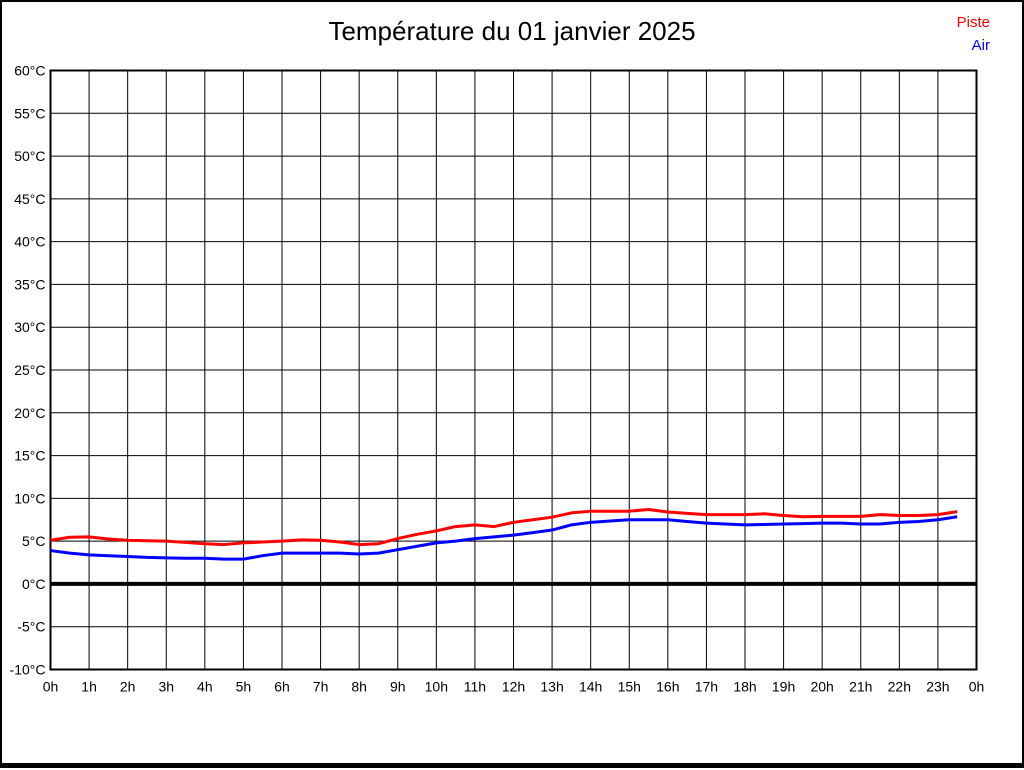 The width and height of the screenshot is (1024, 770). Describe the element at coordinates (398, 687) in the screenshot. I see `x-axis-tick-label: 9h` at that location.